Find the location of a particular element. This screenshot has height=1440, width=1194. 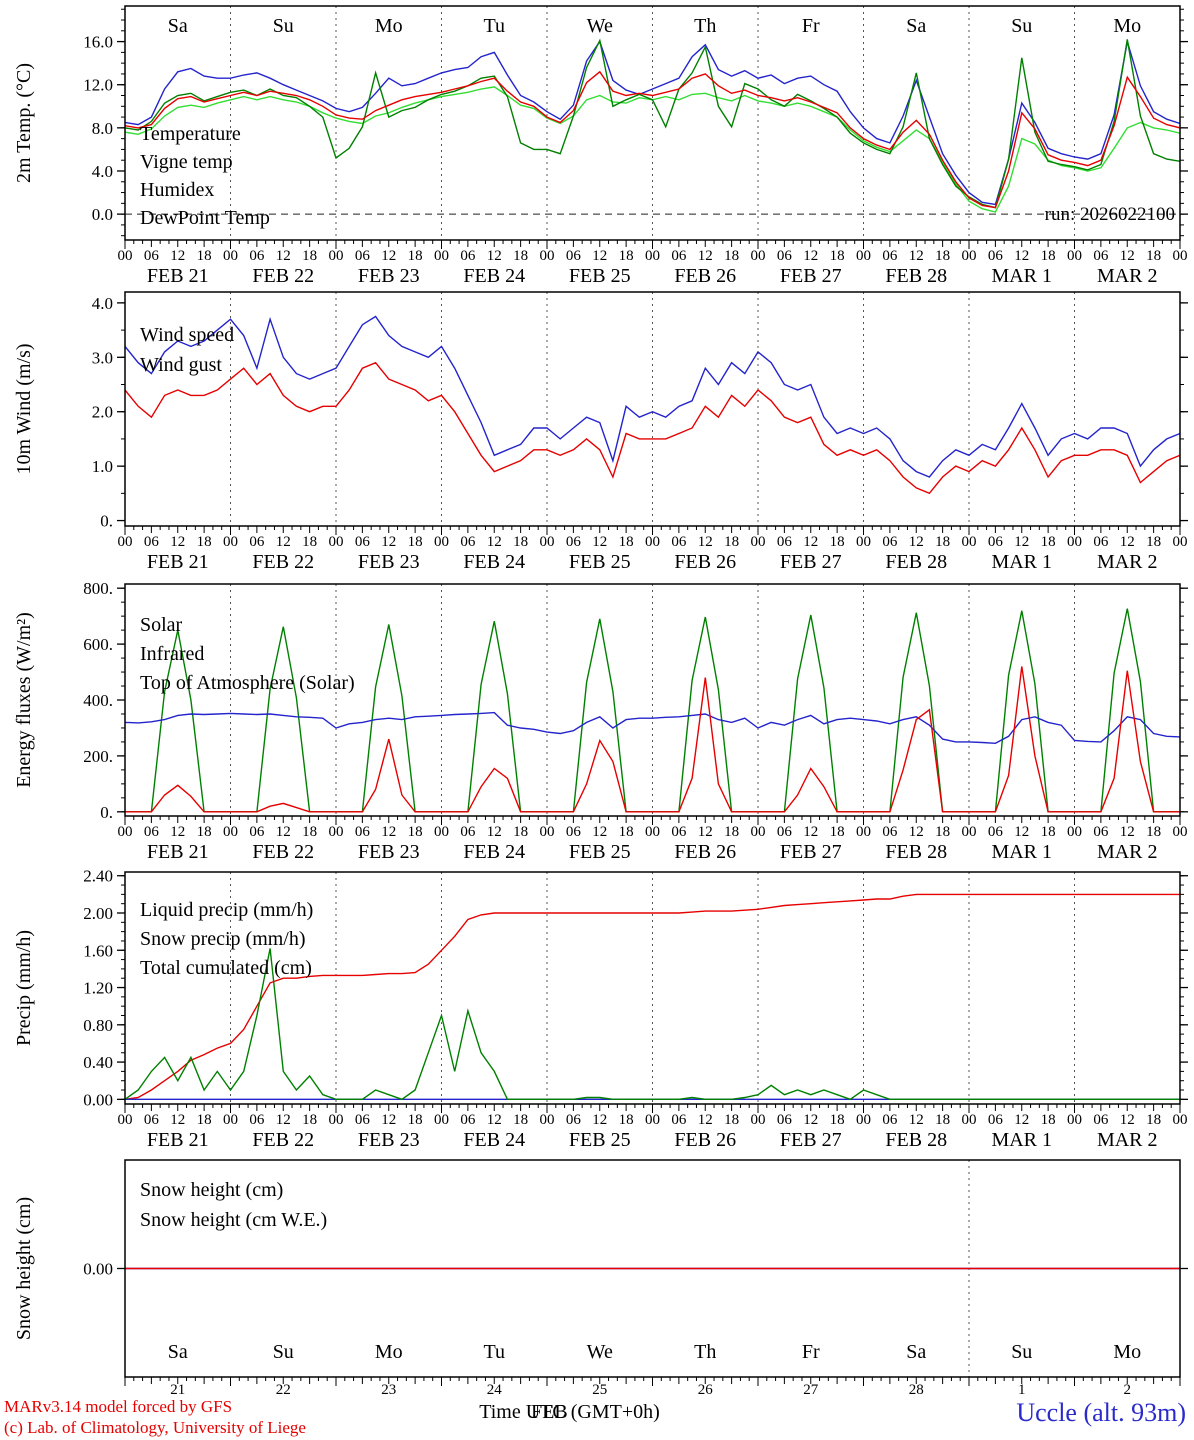

run-label: run: 2026022100 is located at coordinates (1109, 214).